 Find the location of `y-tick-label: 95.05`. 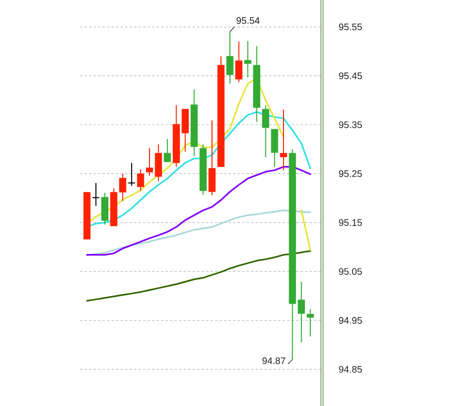

y-tick-label: 95.05 is located at coordinates (350, 271).